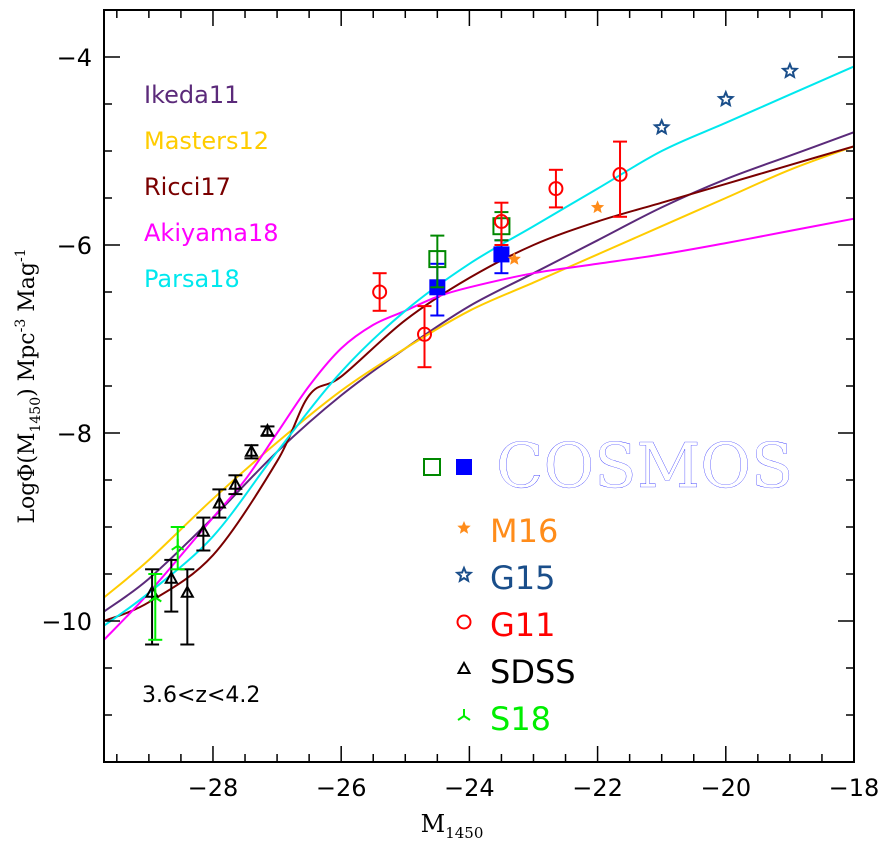 The height and width of the screenshot is (844, 881). I want to click on series-sdss, so click(209, 534).